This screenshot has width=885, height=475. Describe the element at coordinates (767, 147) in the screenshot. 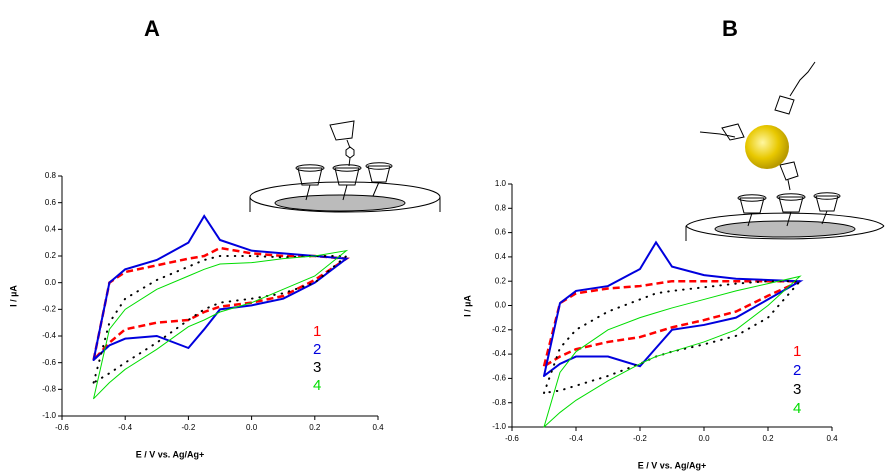

I see `gold-particle` at that location.